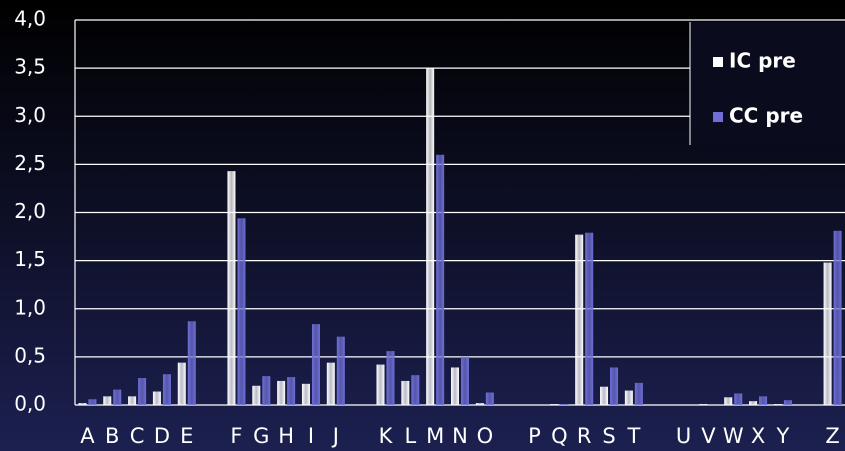 The image size is (845, 451). Describe the element at coordinates (162, 436) in the screenshot. I see `x-tick-label: D` at that location.